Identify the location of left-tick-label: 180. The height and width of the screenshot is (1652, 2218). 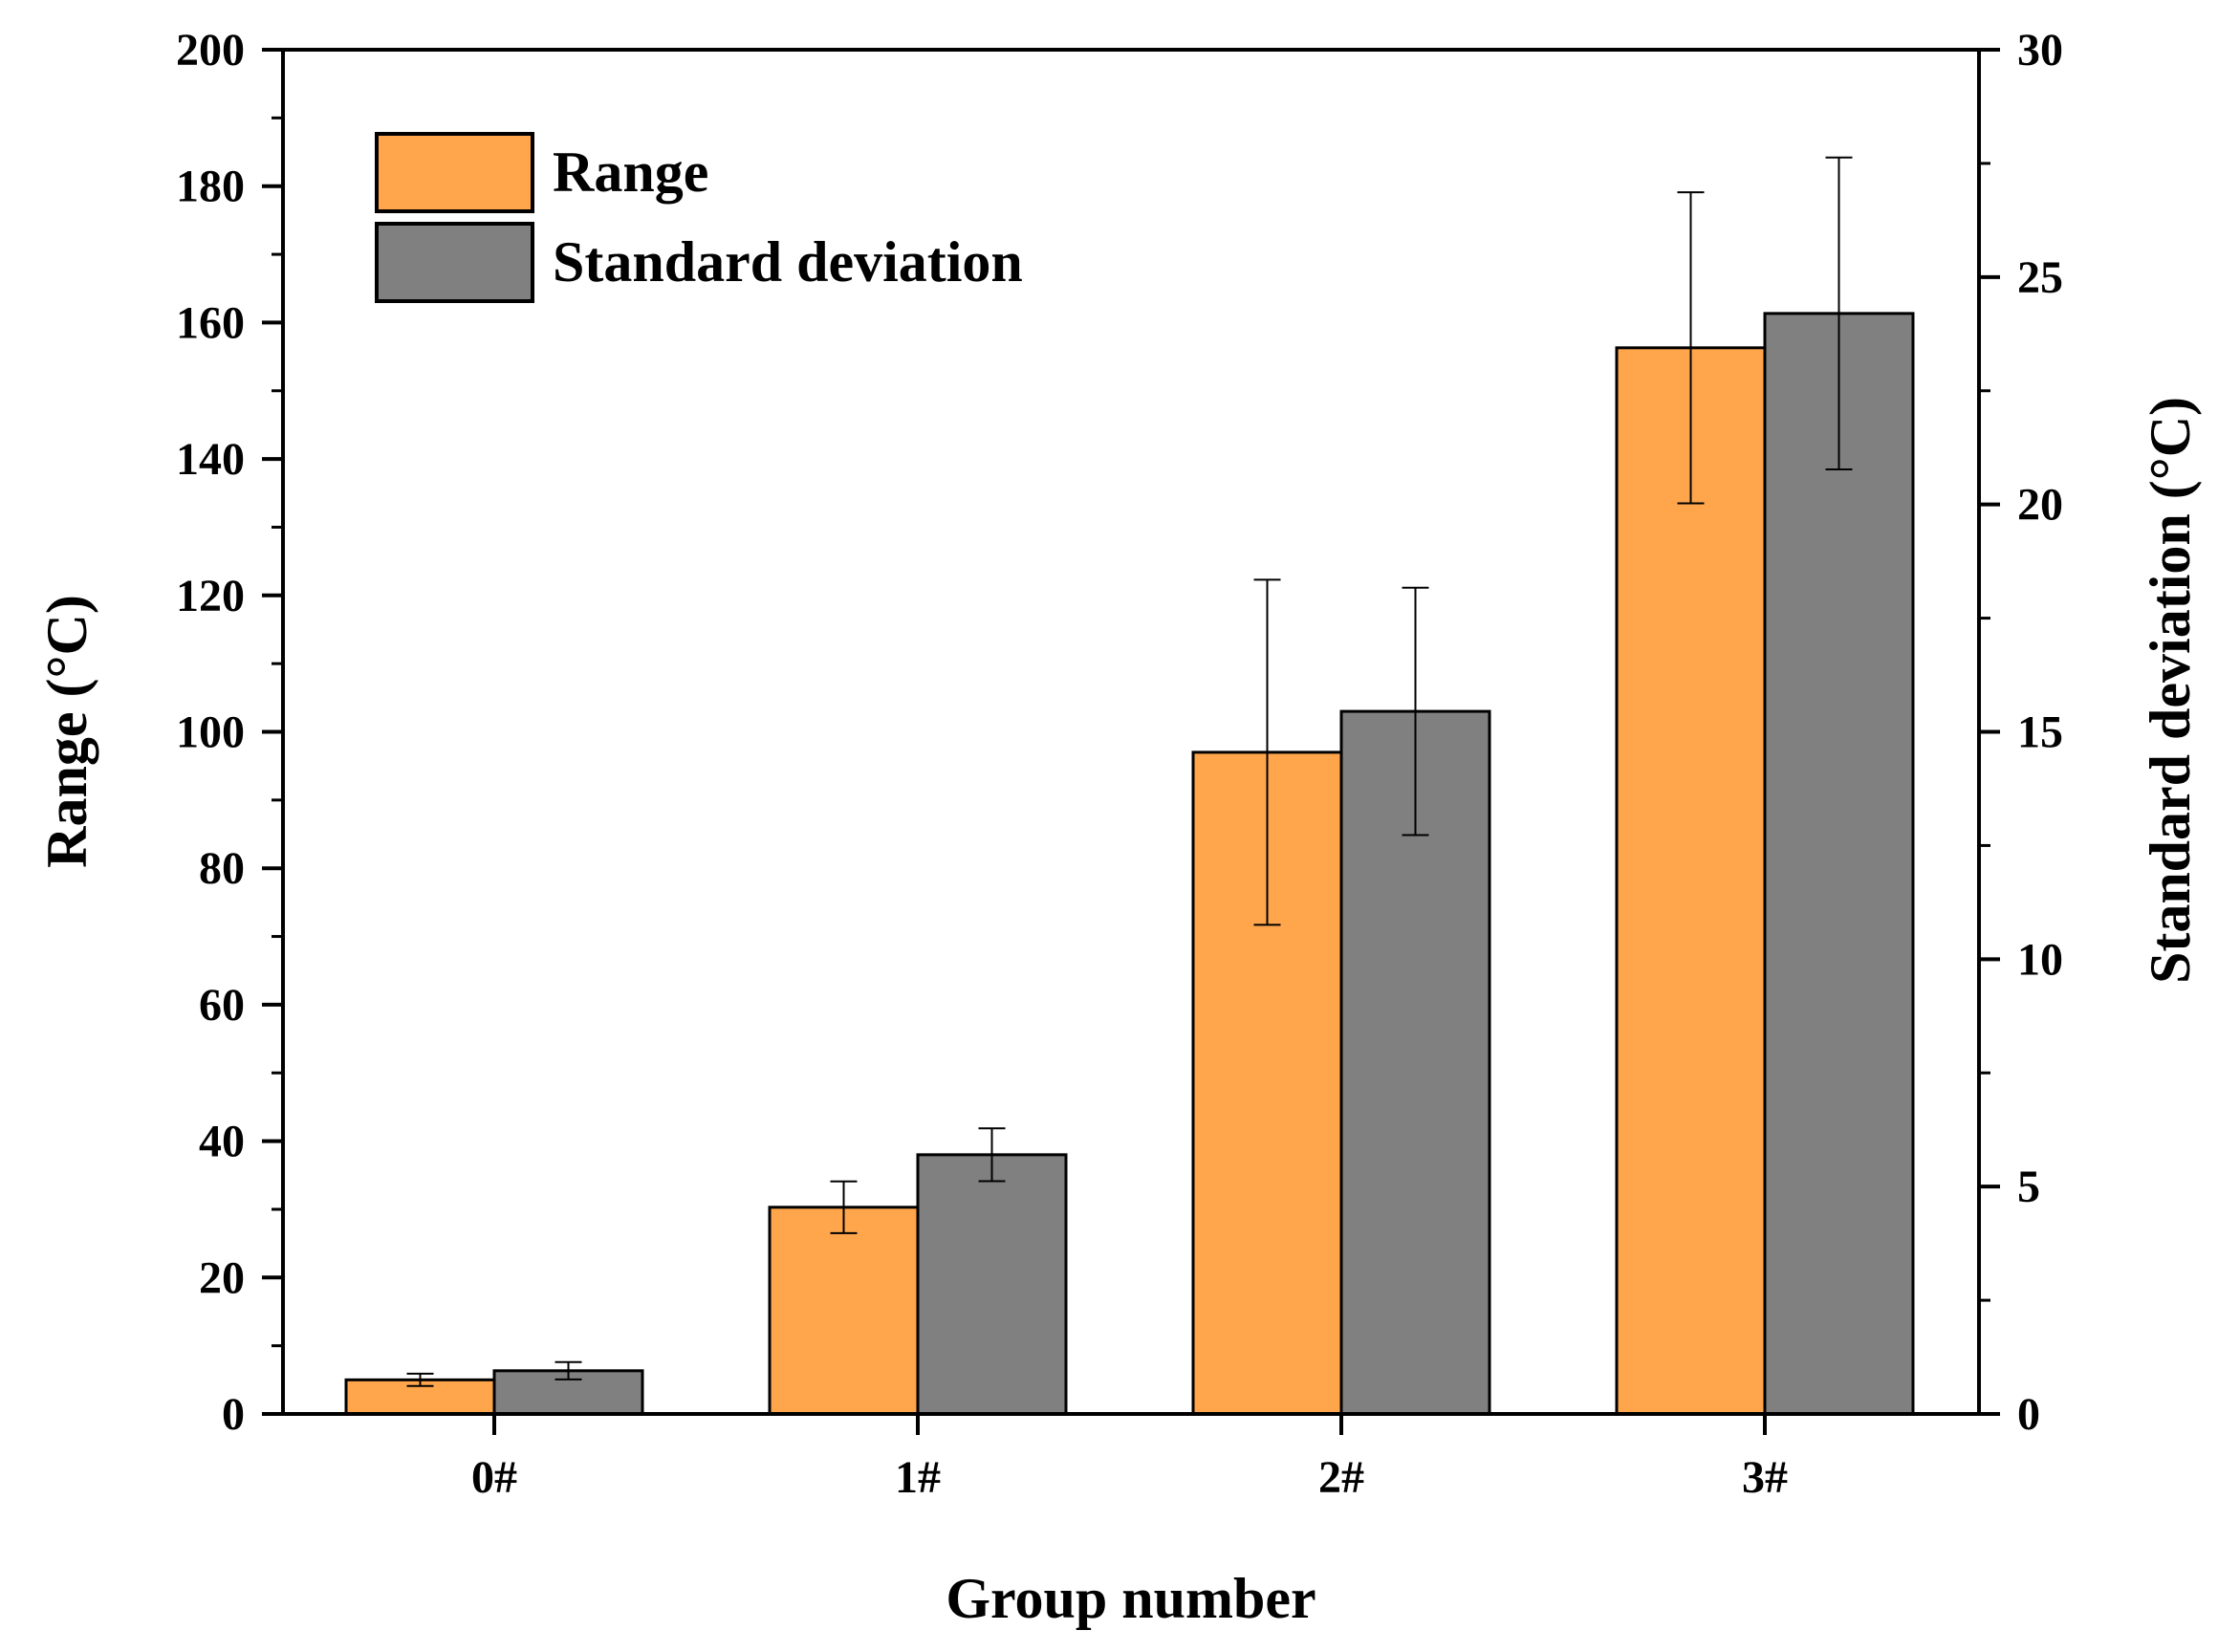
(210, 187).